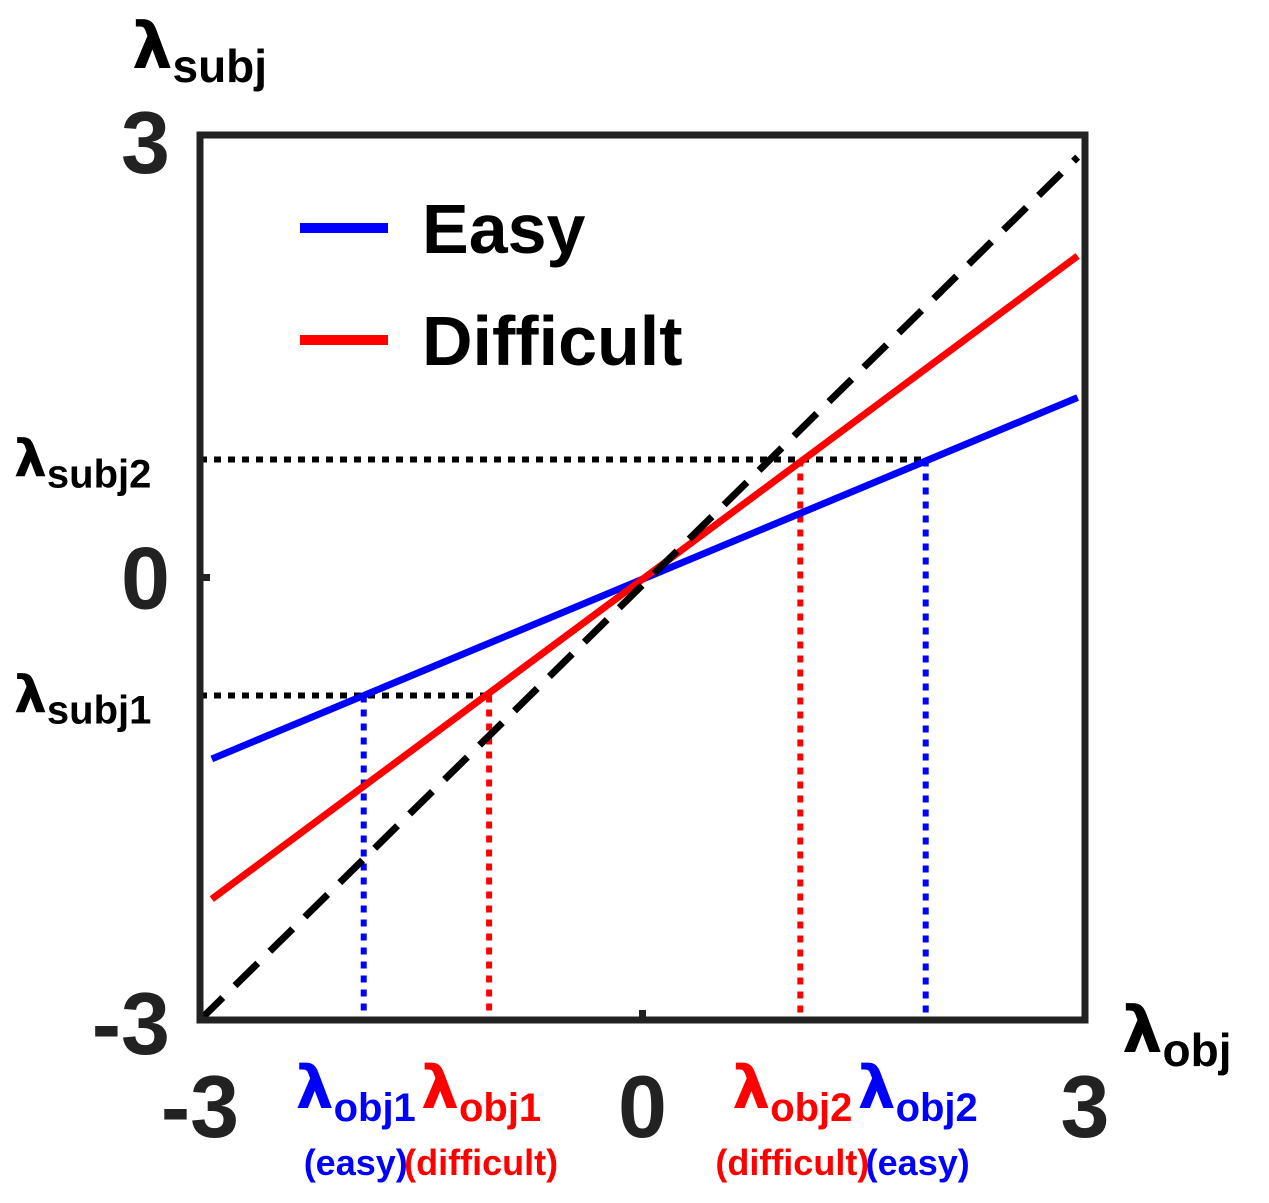 The width and height of the screenshot is (1269, 1203). Describe the element at coordinates (356, 1091) in the screenshot. I see `x-ref-label-1: λobj1` at that location.